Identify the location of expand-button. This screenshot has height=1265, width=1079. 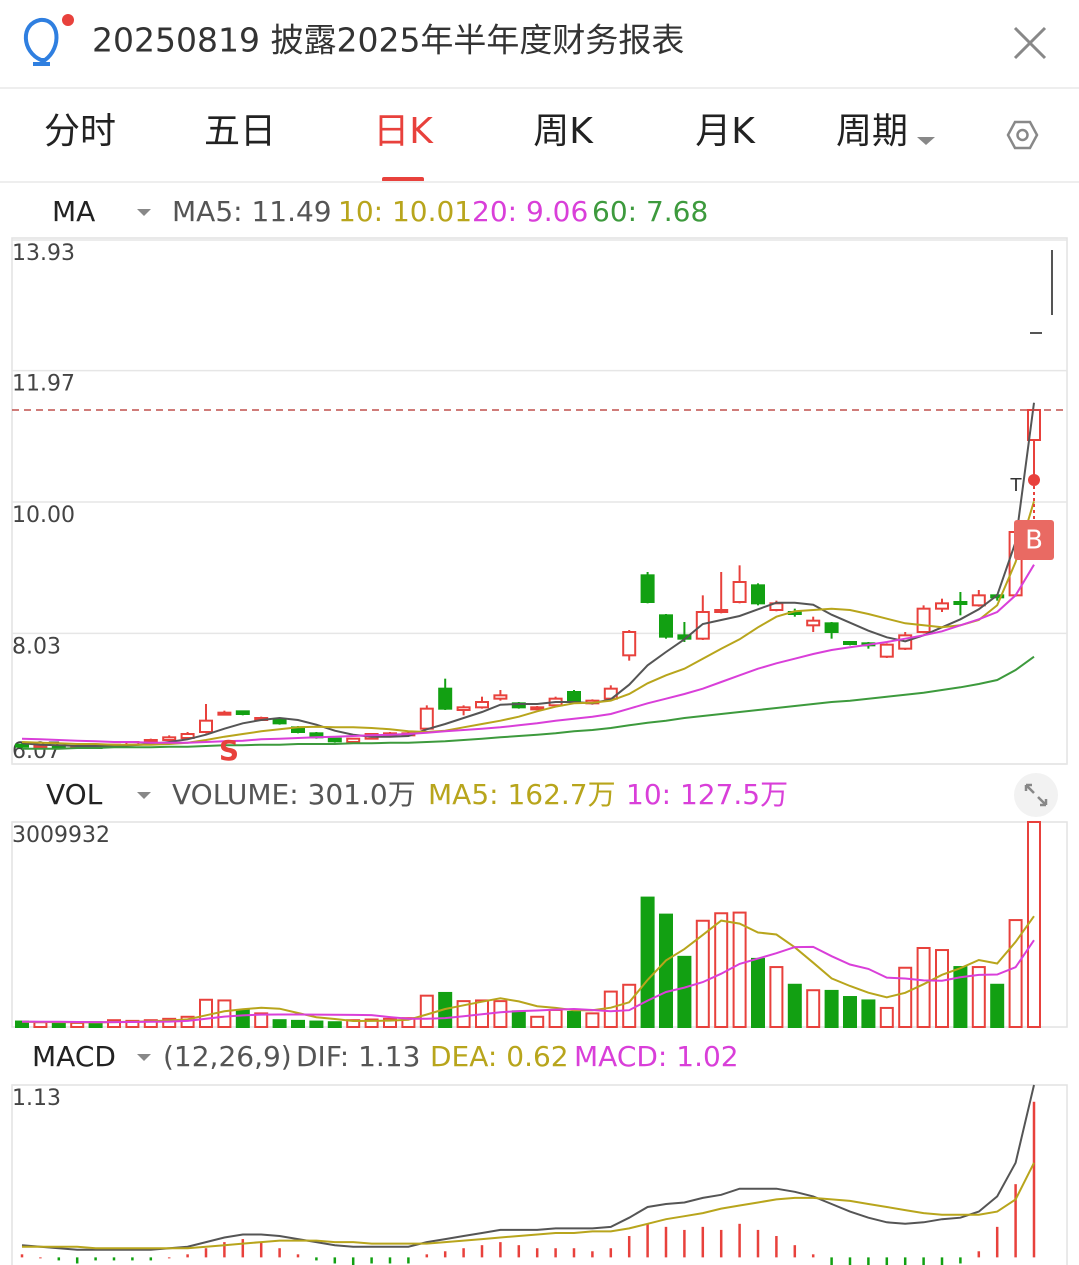
(1036, 795).